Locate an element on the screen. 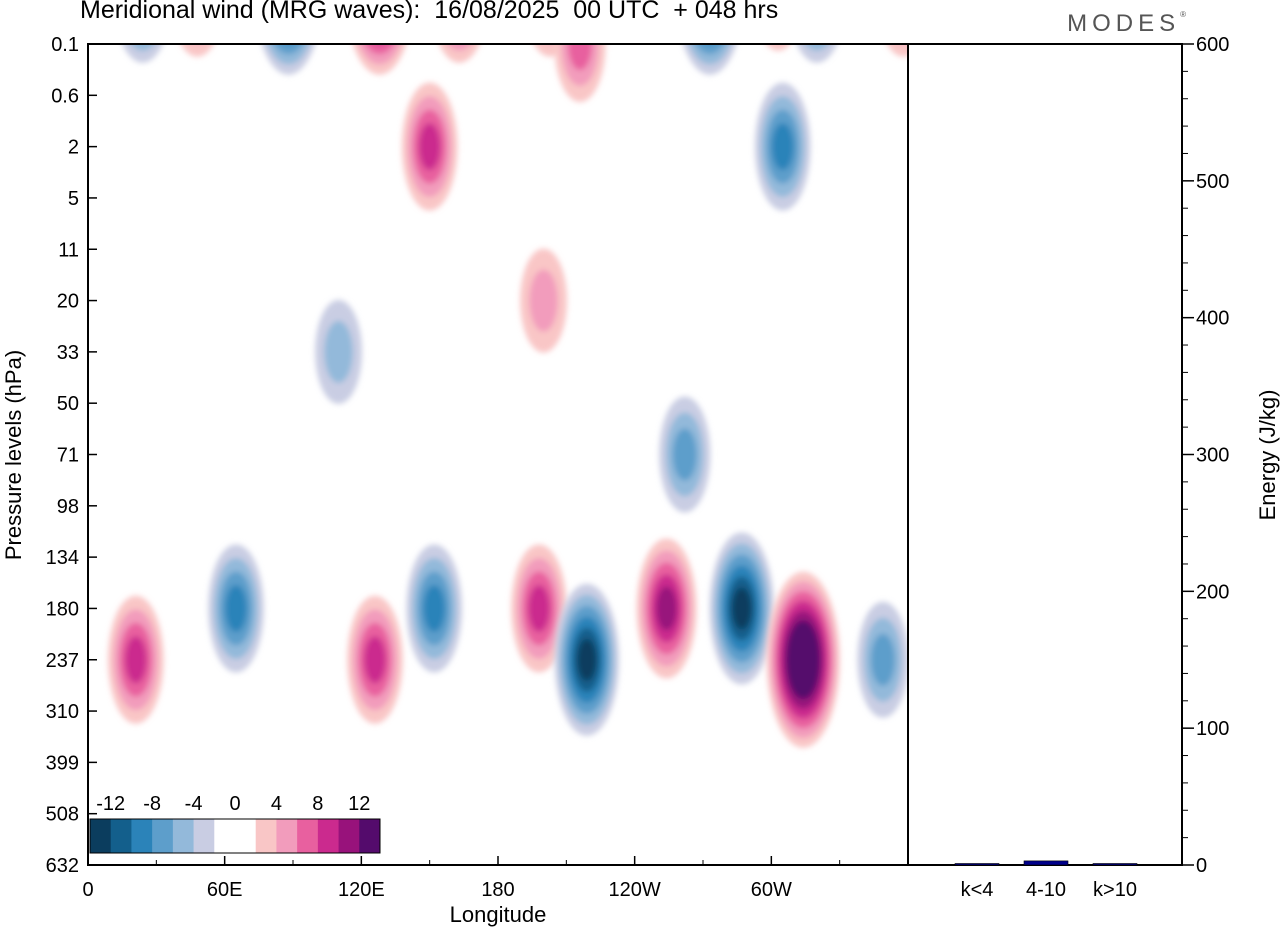  energy-tick-label: 300 is located at coordinates (1212, 456).